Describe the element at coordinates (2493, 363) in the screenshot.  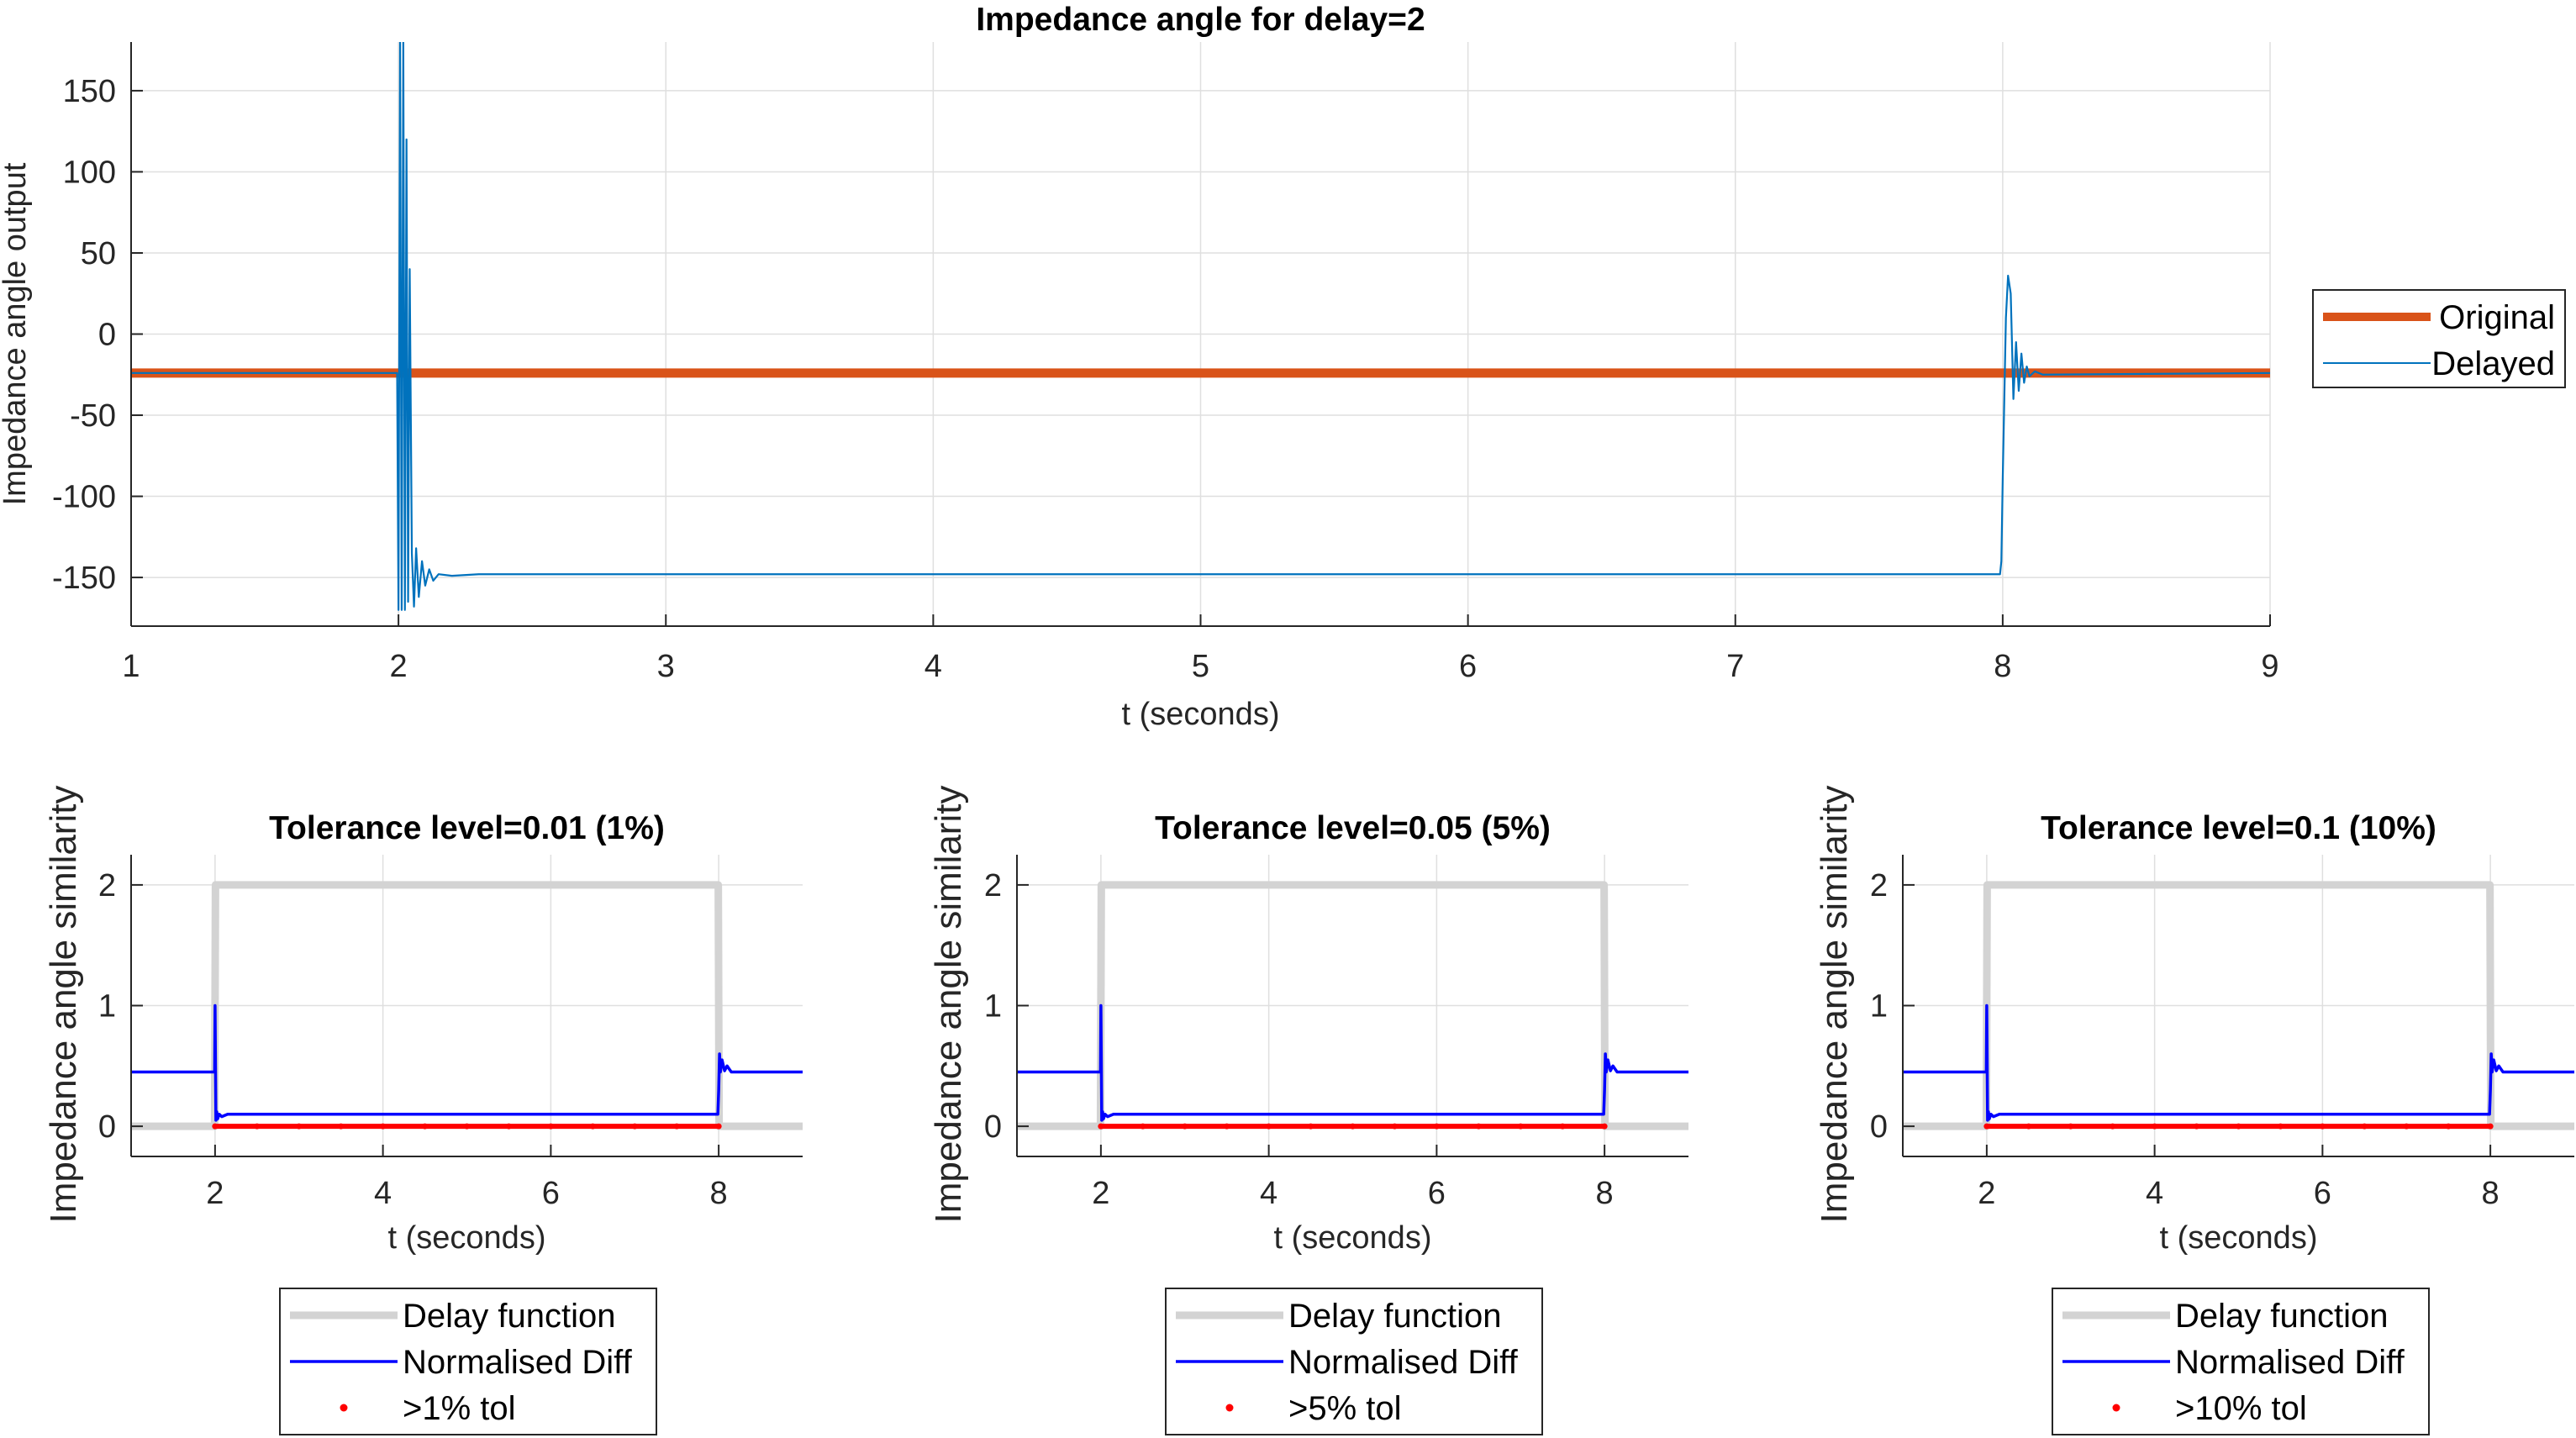
I see `legend-label: Delayed` at that location.